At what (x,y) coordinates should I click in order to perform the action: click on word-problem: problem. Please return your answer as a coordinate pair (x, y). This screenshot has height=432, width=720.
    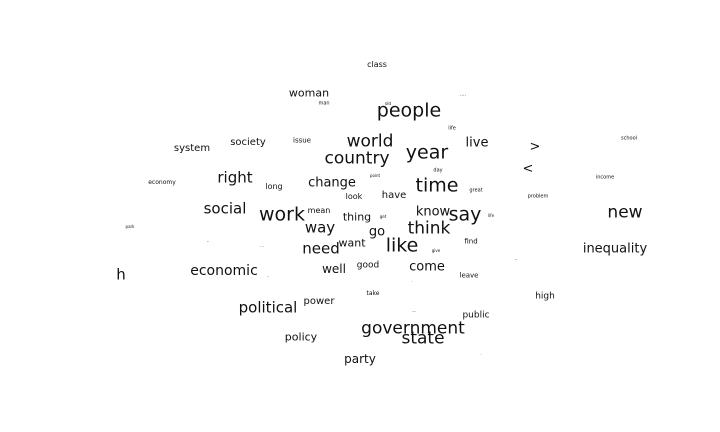
    Looking at the image, I should click on (538, 196).